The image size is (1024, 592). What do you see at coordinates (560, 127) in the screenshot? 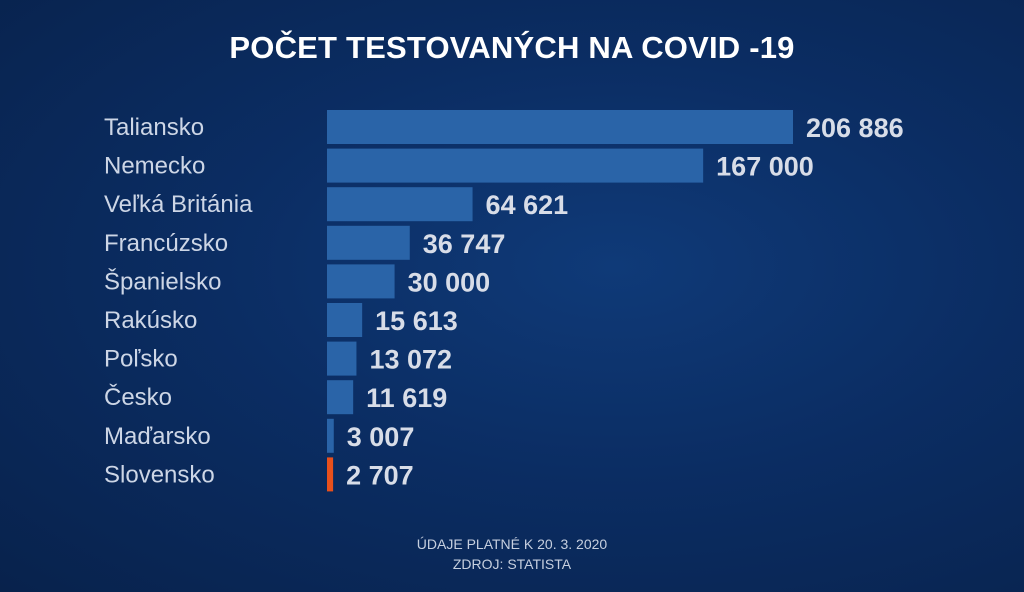
I see `bar-taliansko` at bounding box center [560, 127].